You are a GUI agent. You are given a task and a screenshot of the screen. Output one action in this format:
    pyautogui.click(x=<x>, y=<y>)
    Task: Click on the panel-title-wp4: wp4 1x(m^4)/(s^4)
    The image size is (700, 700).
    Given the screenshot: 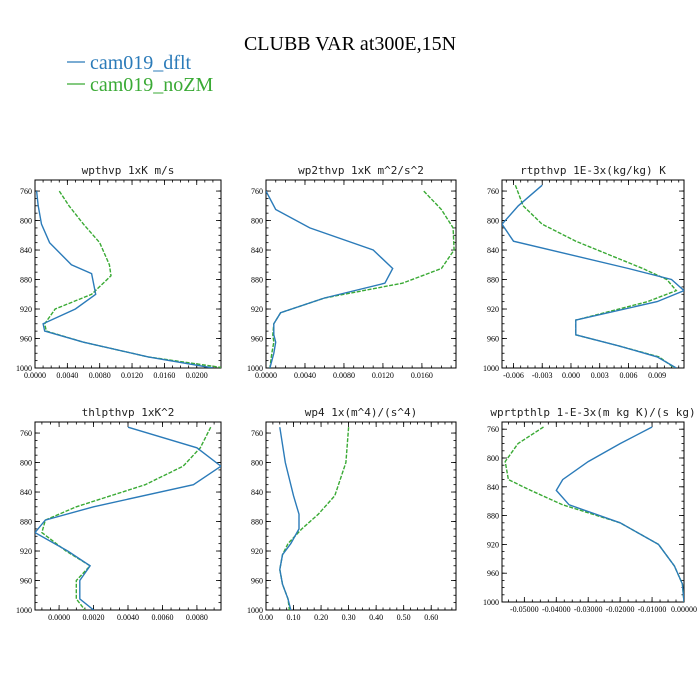 What is the action you would take?
    pyautogui.click(x=361, y=412)
    